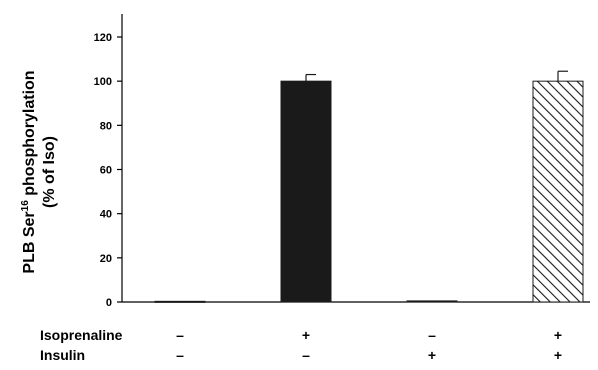 This screenshot has height=370, width=598. What do you see at coordinates (109, 303) in the screenshot?
I see `y-tick-label: 0` at bounding box center [109, 303].